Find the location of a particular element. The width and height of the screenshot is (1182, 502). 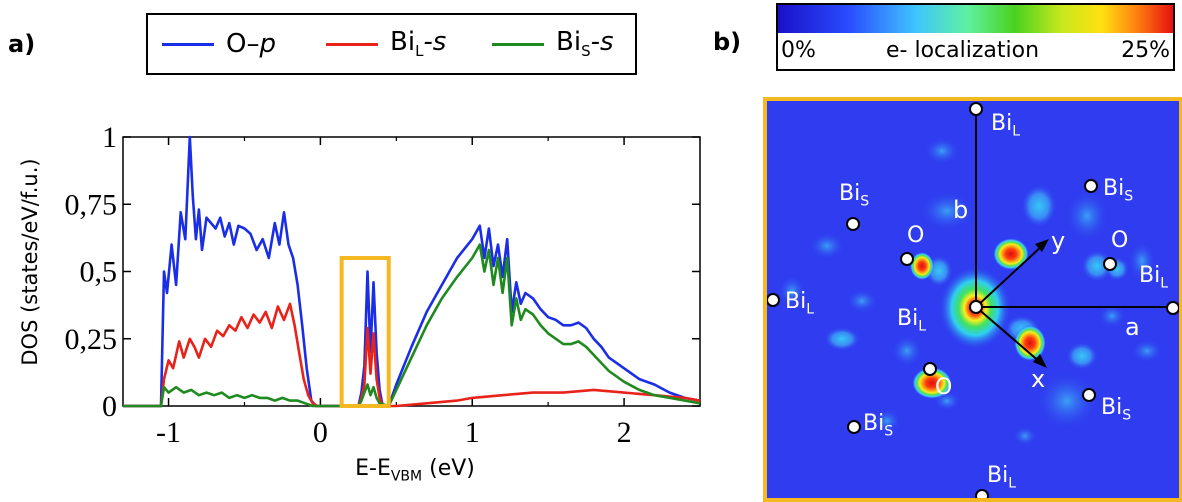

label-bil-top: BiL is located at coordinates (1005, 125).